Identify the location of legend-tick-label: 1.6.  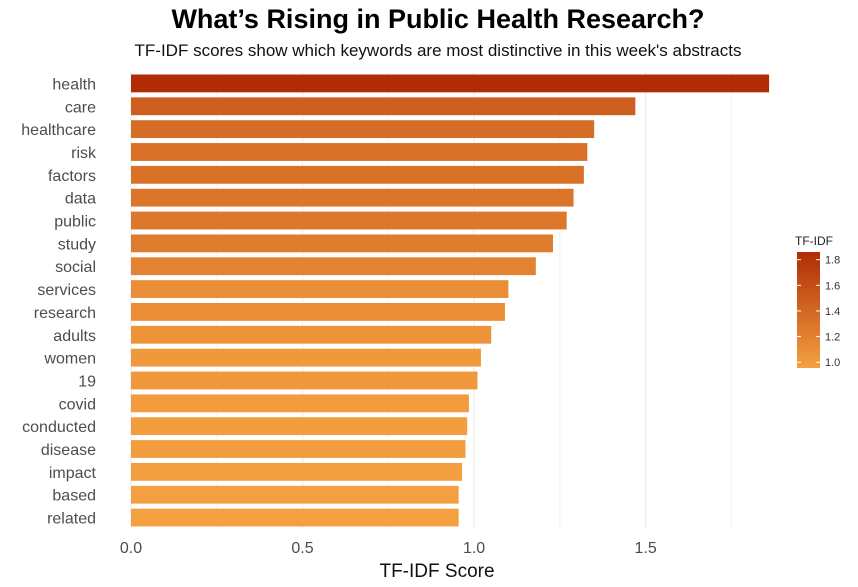
(832, 286).